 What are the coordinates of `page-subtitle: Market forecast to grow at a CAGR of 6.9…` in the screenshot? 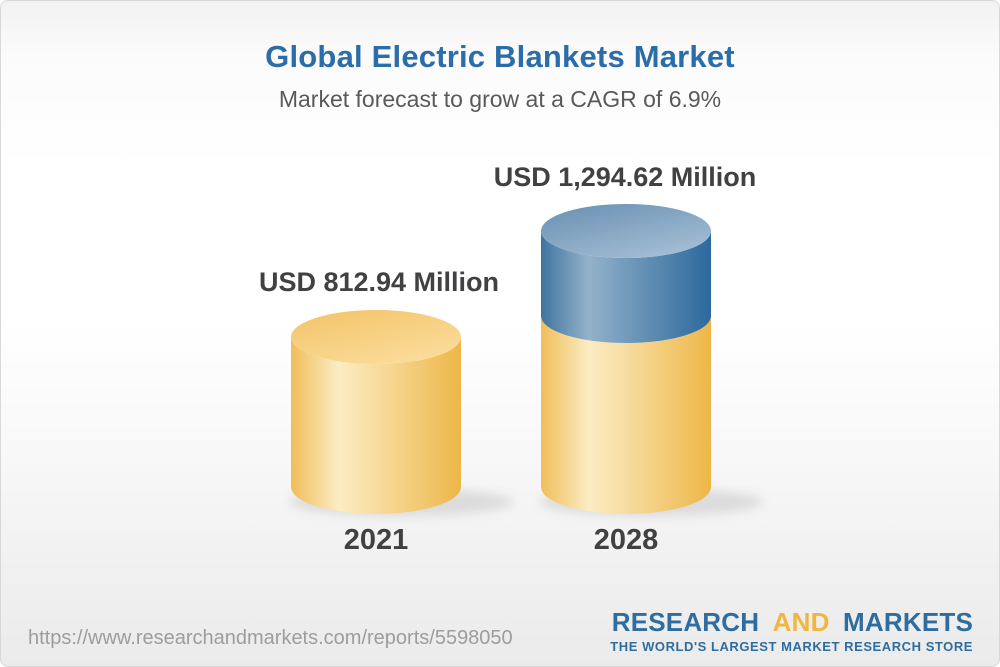 It's located at (500, 99).